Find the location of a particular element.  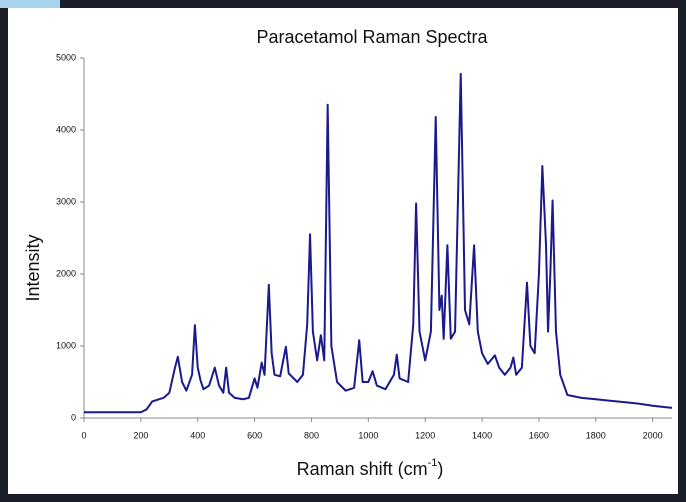

x-tick-label: 1600 is located at coordinates (539, 435).